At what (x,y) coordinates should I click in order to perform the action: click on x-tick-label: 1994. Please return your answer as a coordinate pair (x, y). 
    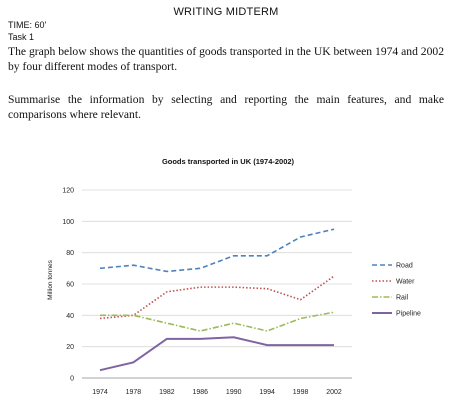
    Looking at the image, I should click on (267, 392).